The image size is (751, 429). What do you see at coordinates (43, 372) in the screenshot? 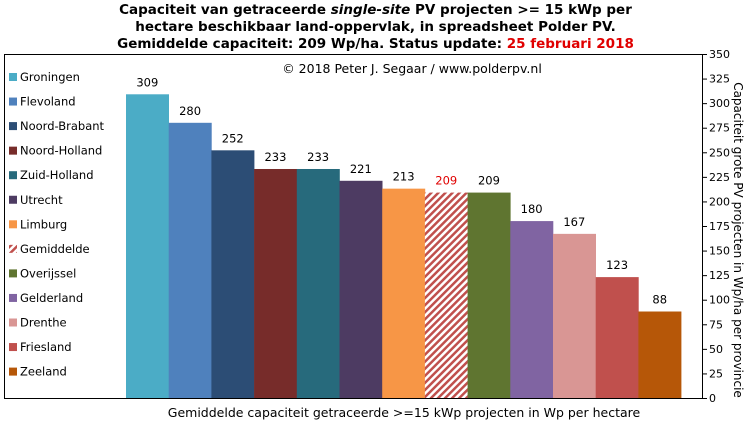
I see `legend-label-zeeland: Zeeland` at bounding box center [43, 372].